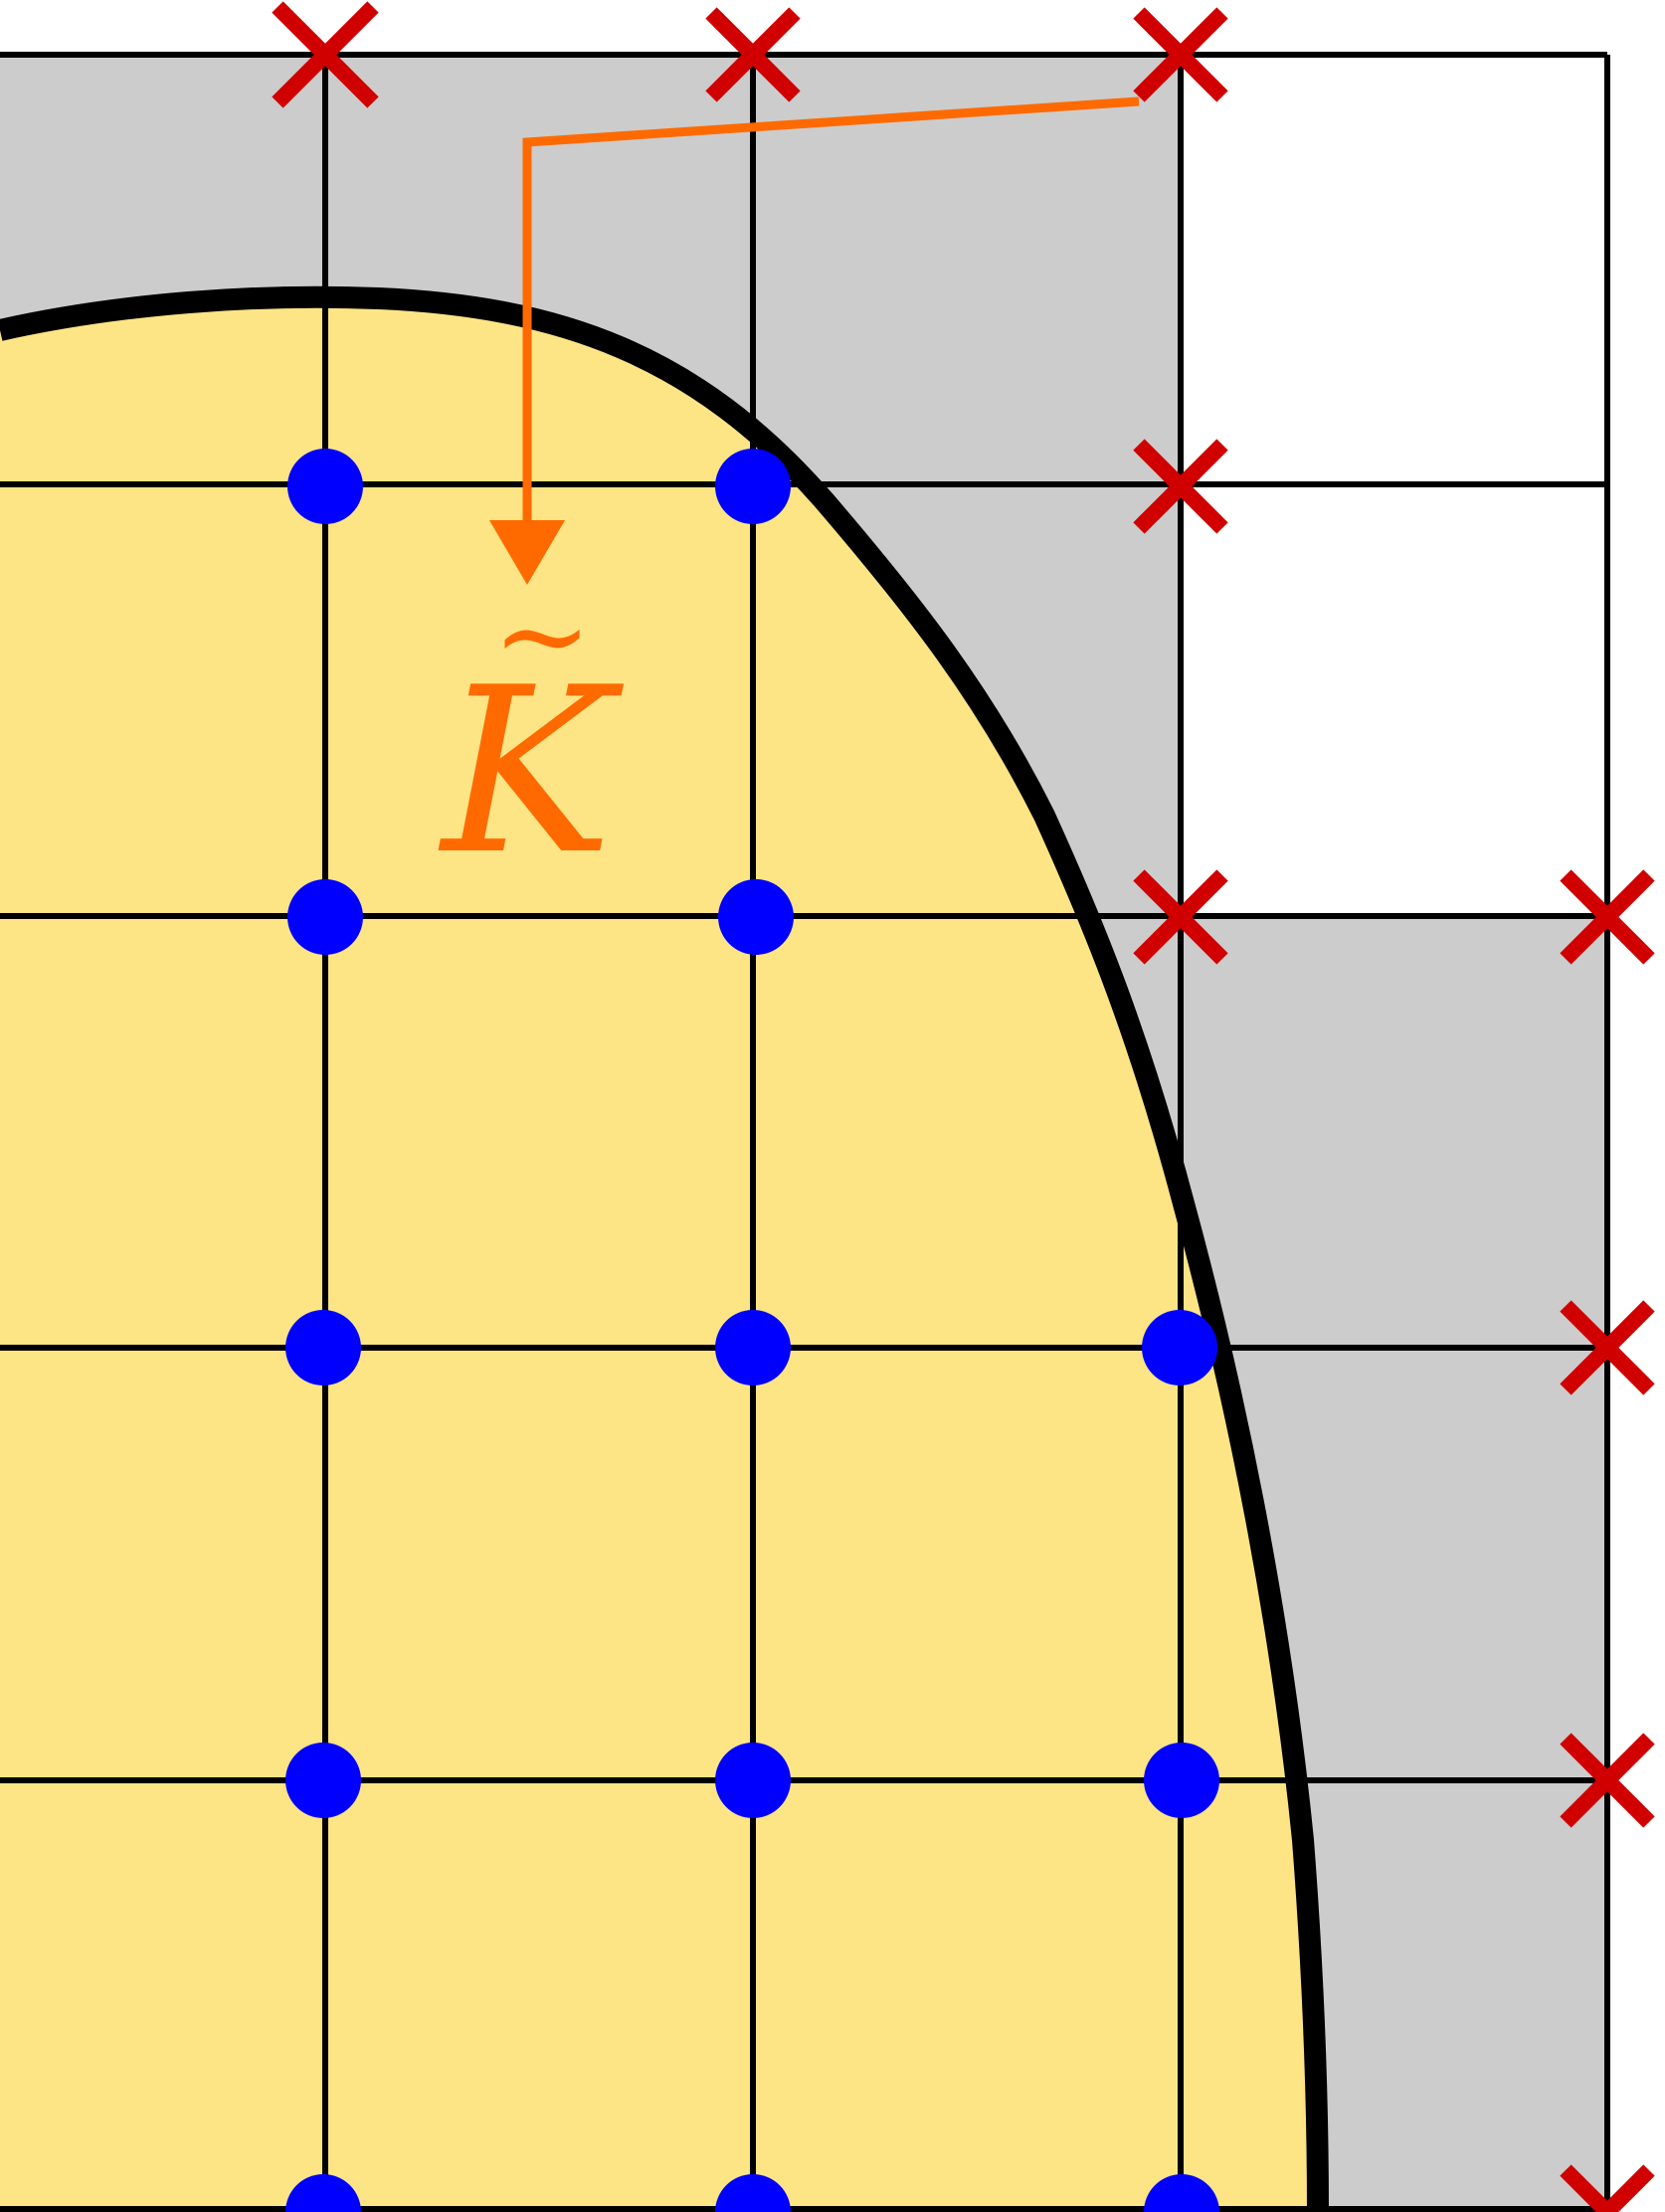 This screenshot has width=1665, height=2212. What do you see at coordinates (831, 309) in the screenshot?
I see `annotation-arrow-line` at bounding box center [831, 309].